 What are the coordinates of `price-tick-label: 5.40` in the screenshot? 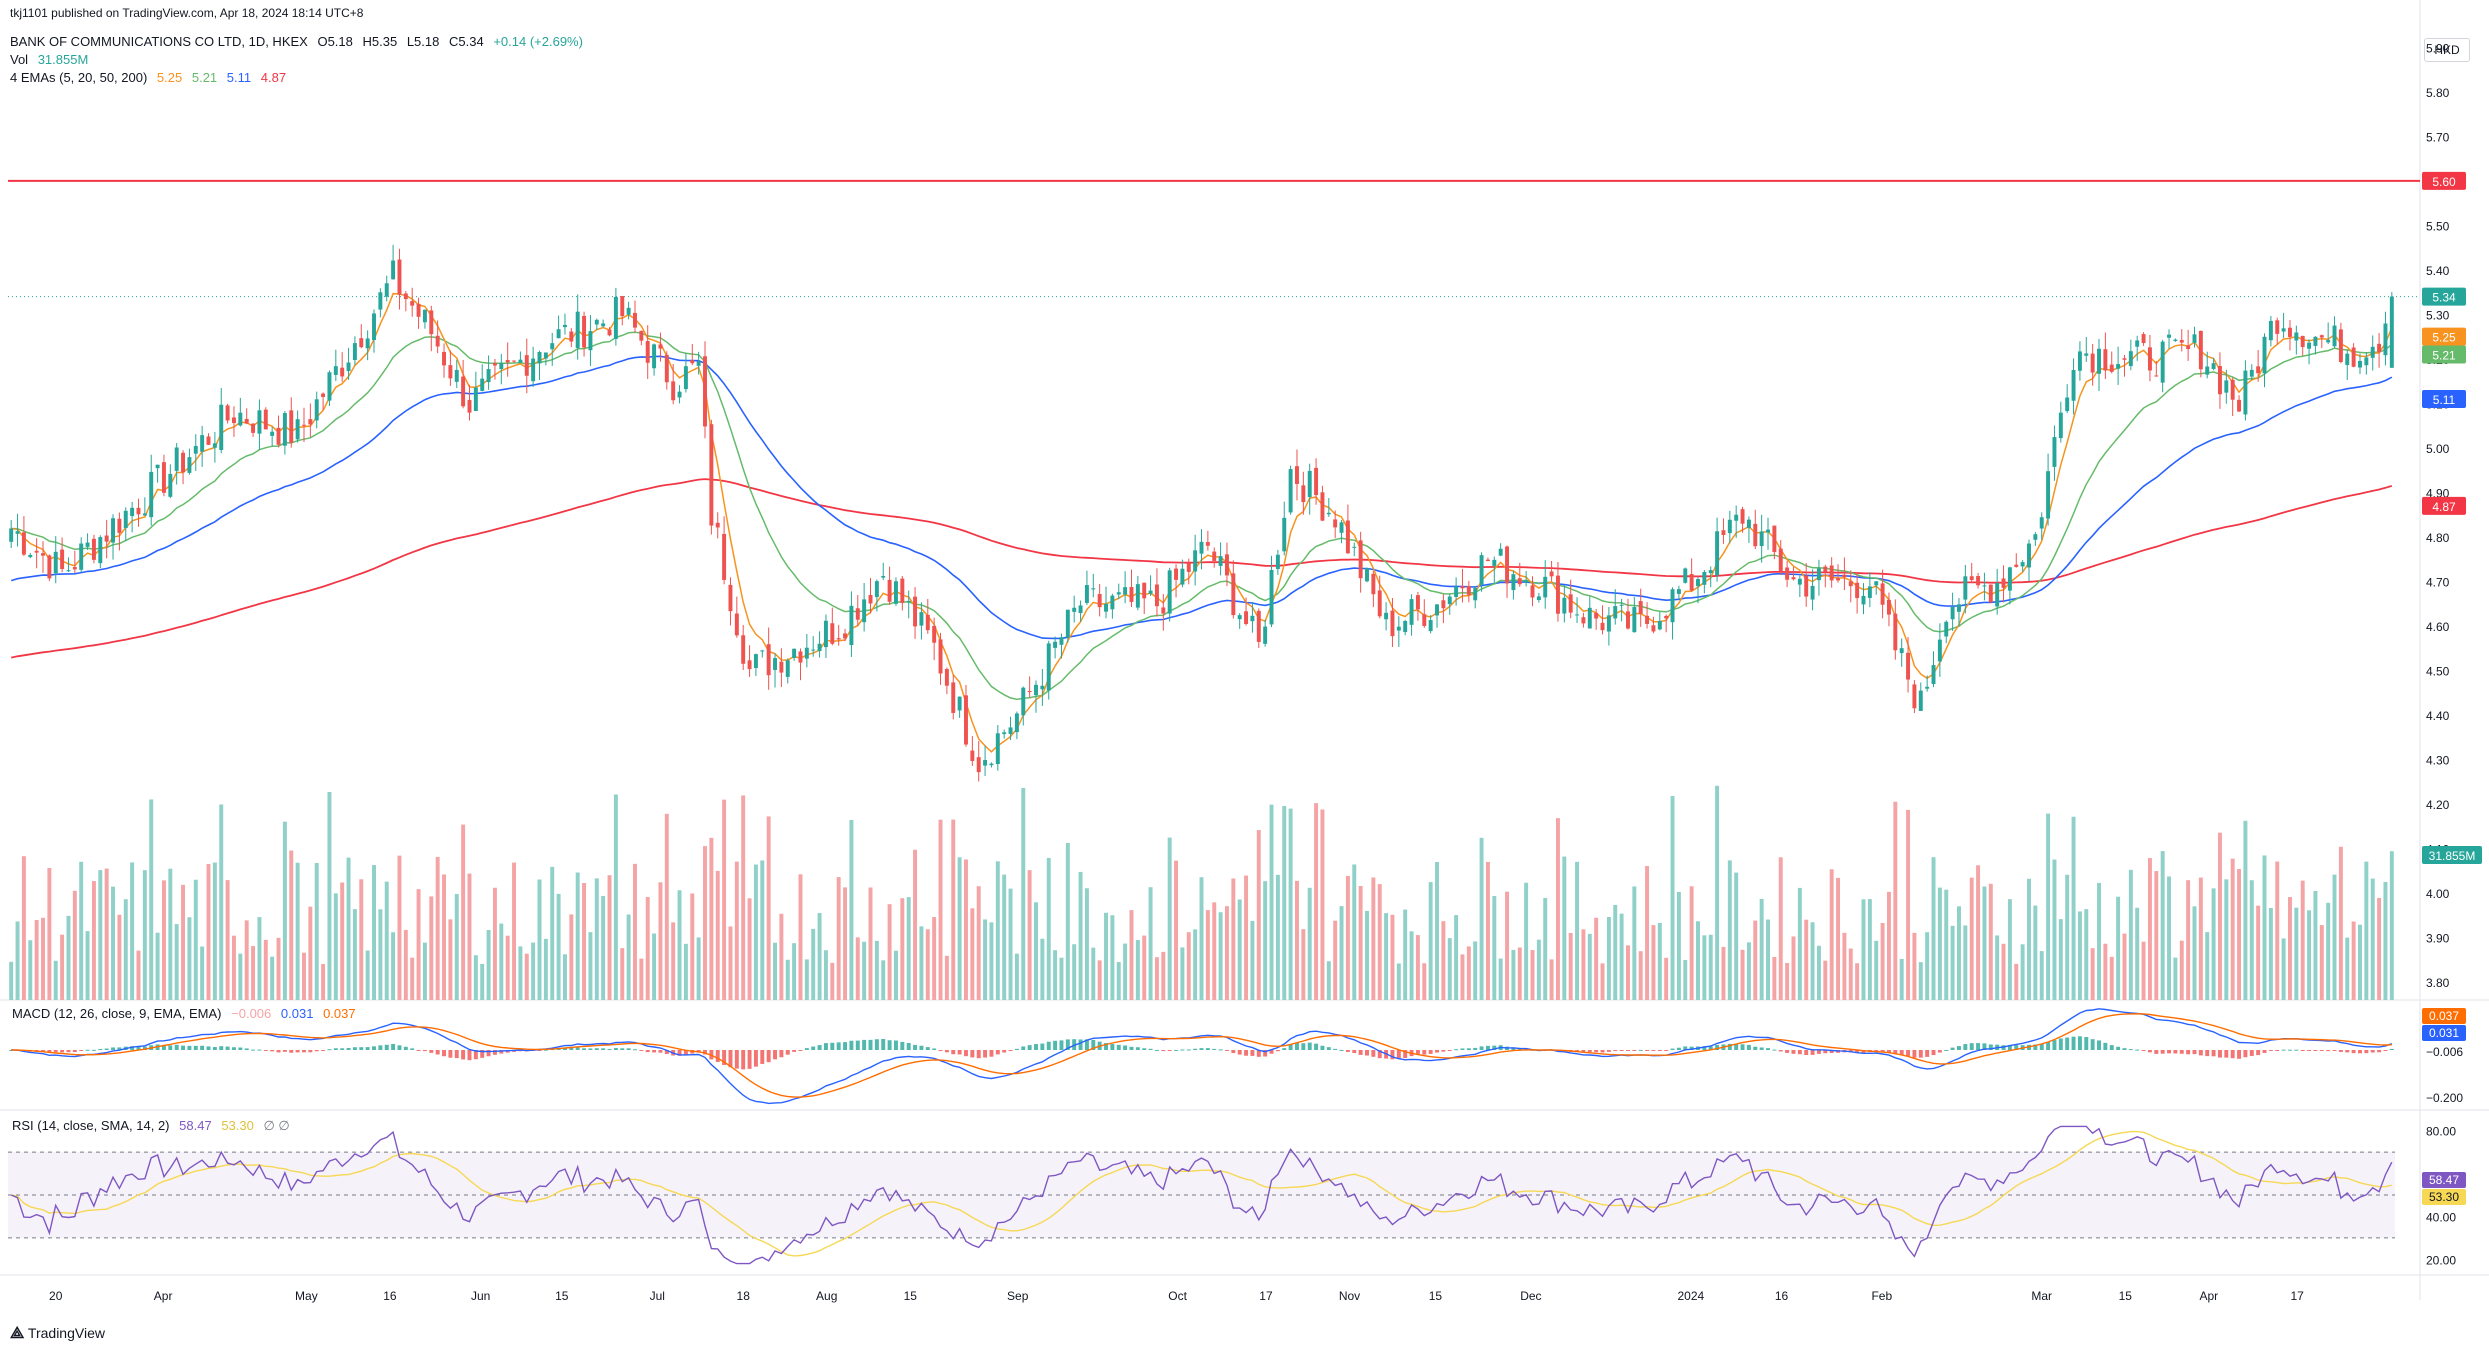 It's located at (2438, 271).